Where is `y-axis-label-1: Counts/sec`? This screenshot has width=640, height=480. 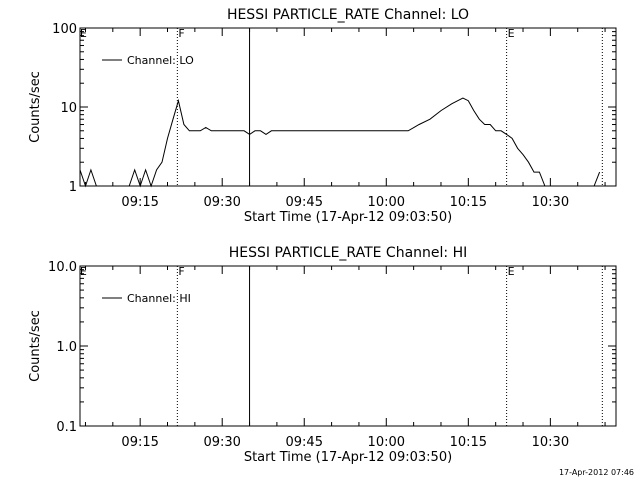
y-axis-label-1: Counts/sec is located at coordinates (35, 346).